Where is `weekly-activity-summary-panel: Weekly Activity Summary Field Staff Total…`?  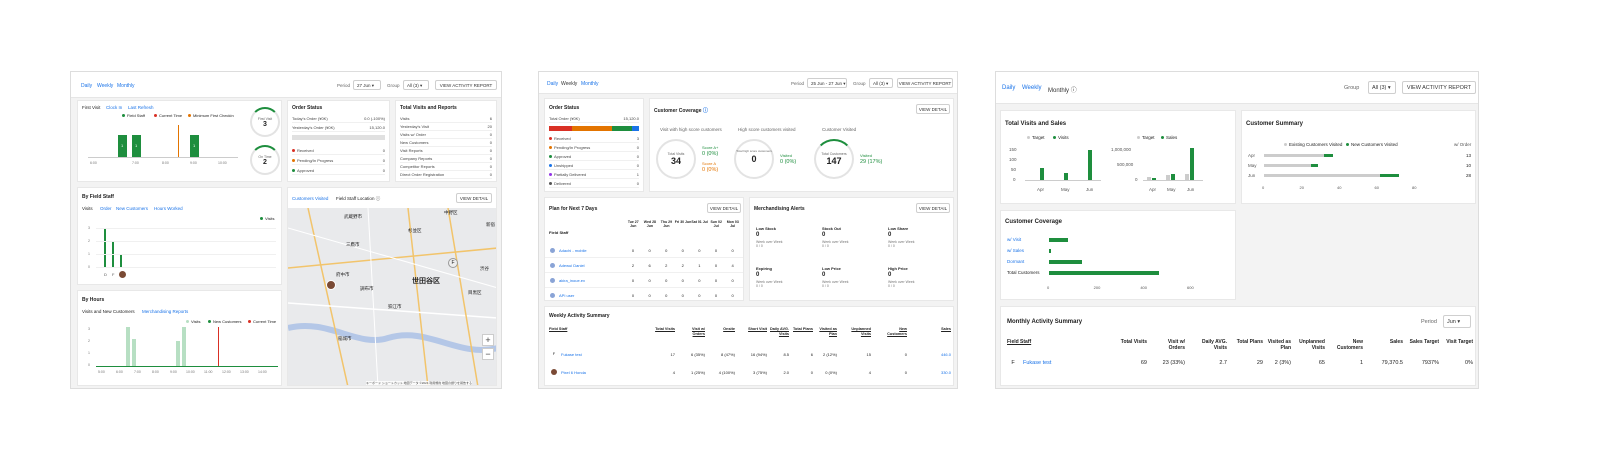 weekly-activity-summary-panel: Weekly Activity Summary Field Staff Total… is located at coordinates (749, 346).